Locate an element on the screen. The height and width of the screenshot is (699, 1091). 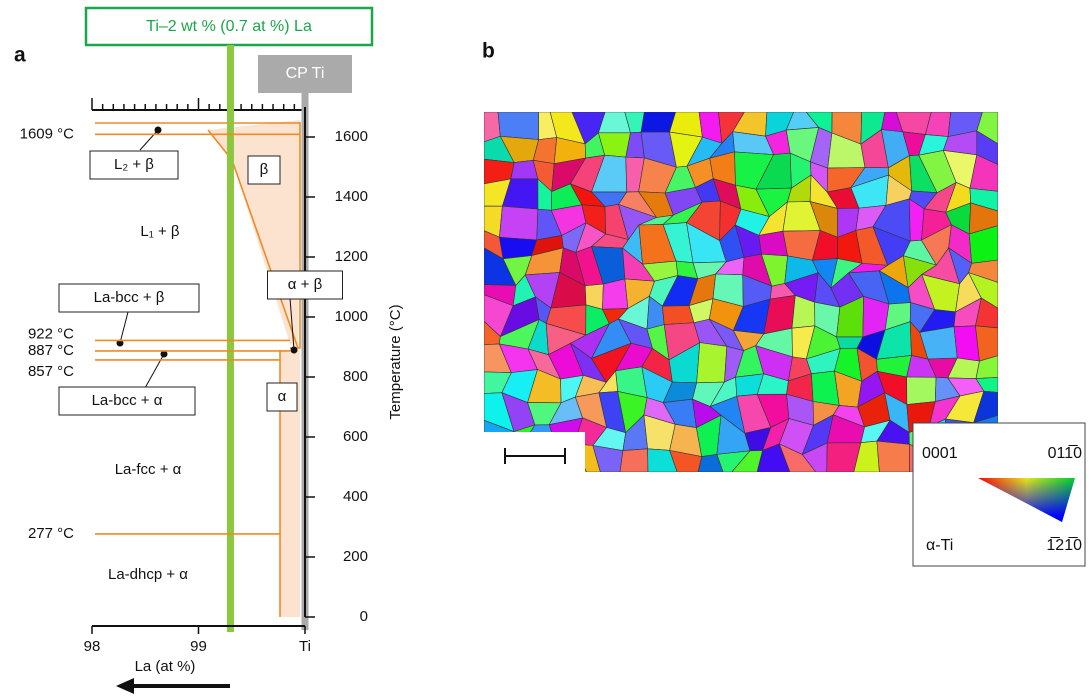
y-tick-label: 600 is located at coordinates (355, 436).